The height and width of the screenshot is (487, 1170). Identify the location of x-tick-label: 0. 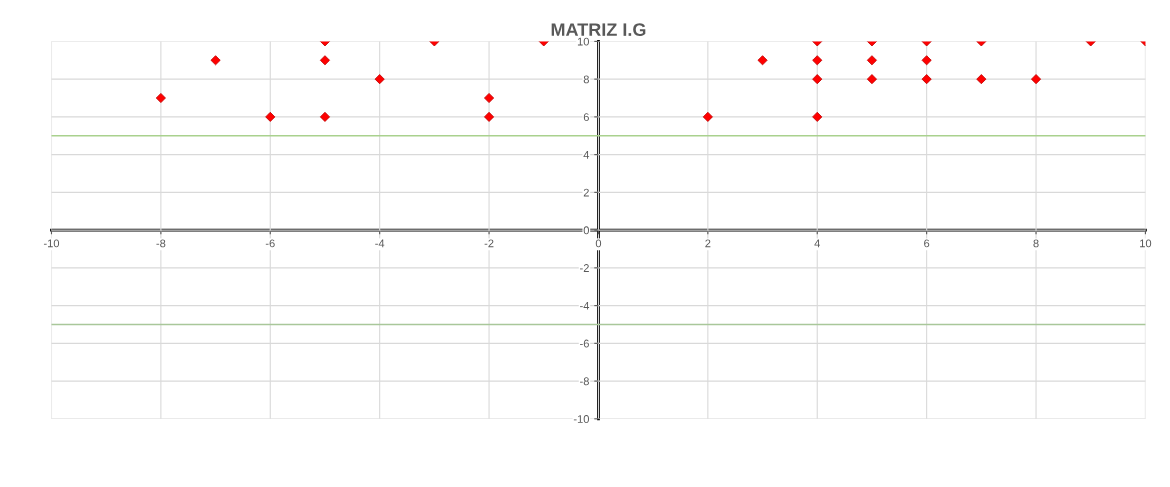
(598, 243).